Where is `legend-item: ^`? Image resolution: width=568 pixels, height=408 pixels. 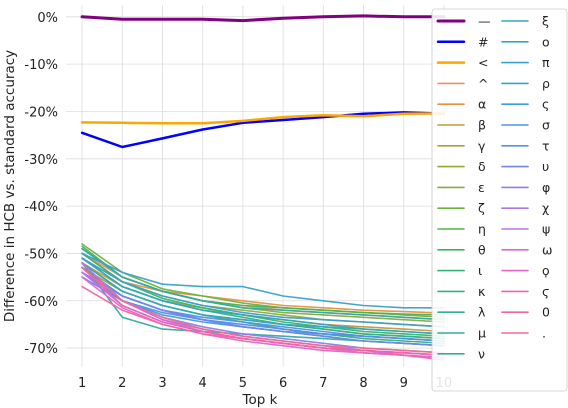
legend-item: ^ is located at coordinates (462, 83).